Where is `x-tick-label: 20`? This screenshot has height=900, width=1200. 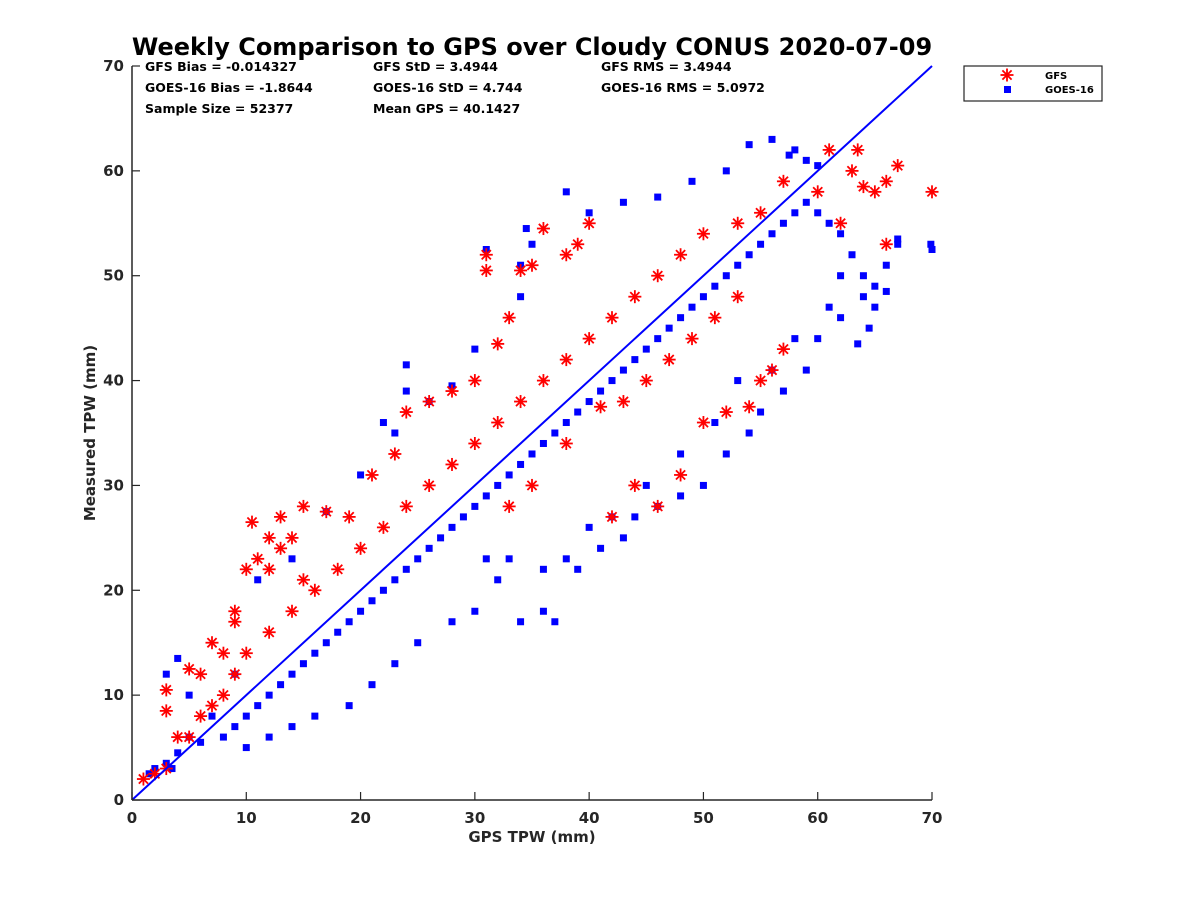
x-tick-label: 20 is located at coordinates (360, 818).